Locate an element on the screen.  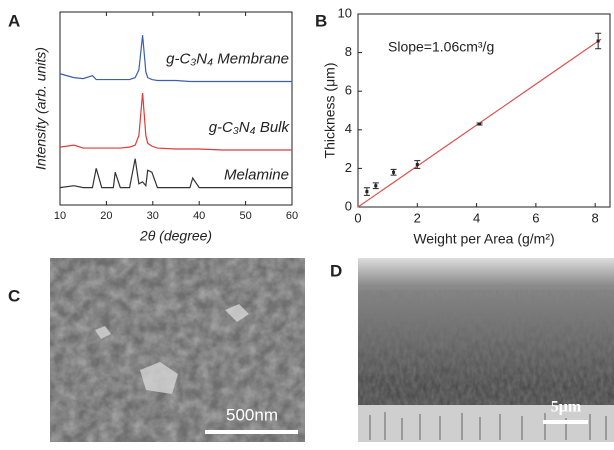
x-tick-label: 2 is located at coordinates (417, 217).